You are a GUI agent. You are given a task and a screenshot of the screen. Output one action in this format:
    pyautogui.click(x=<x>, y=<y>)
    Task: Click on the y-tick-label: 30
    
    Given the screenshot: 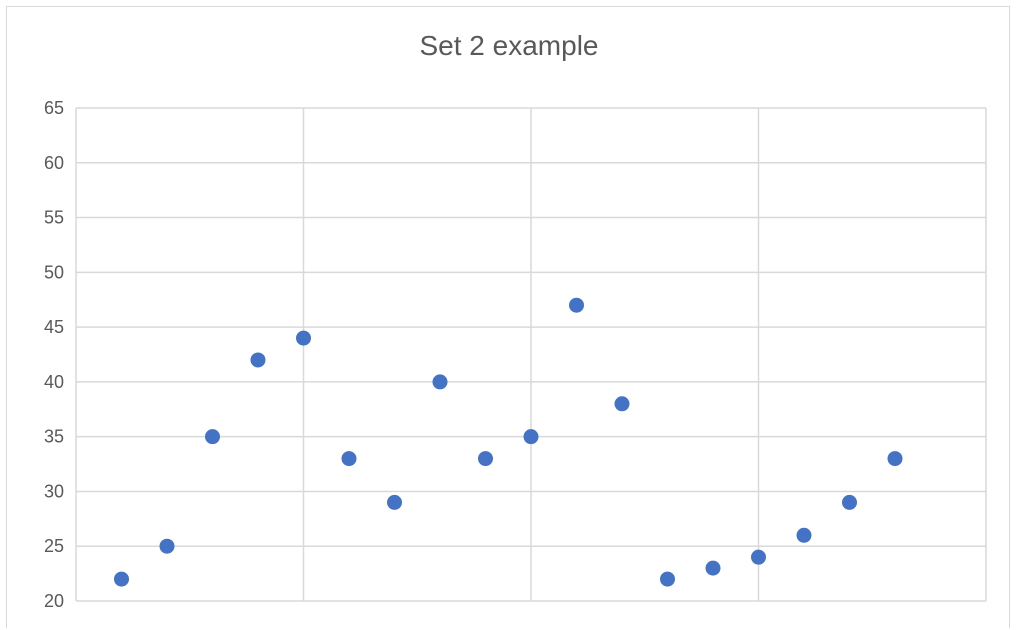 What is the action you would take?
    pyautogui.click(x=54, y=491)
    